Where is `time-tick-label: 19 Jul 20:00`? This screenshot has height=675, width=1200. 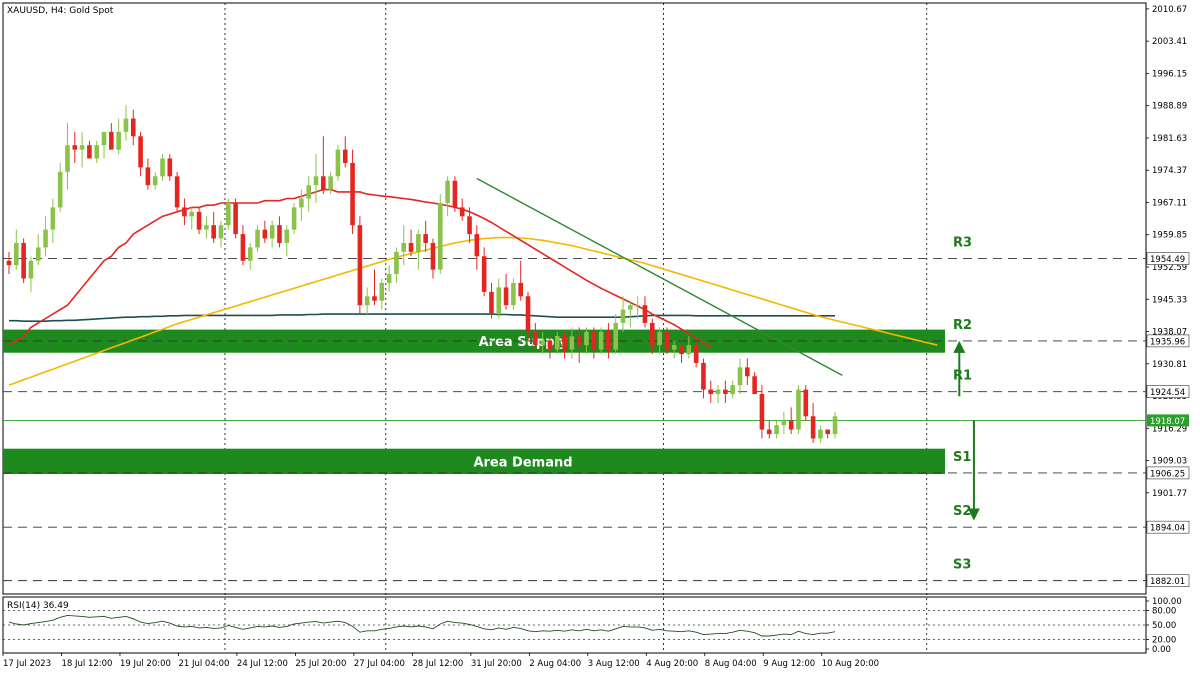
time-tick-label: 19 Jul 20:00 is located at coordinates (145, 664).